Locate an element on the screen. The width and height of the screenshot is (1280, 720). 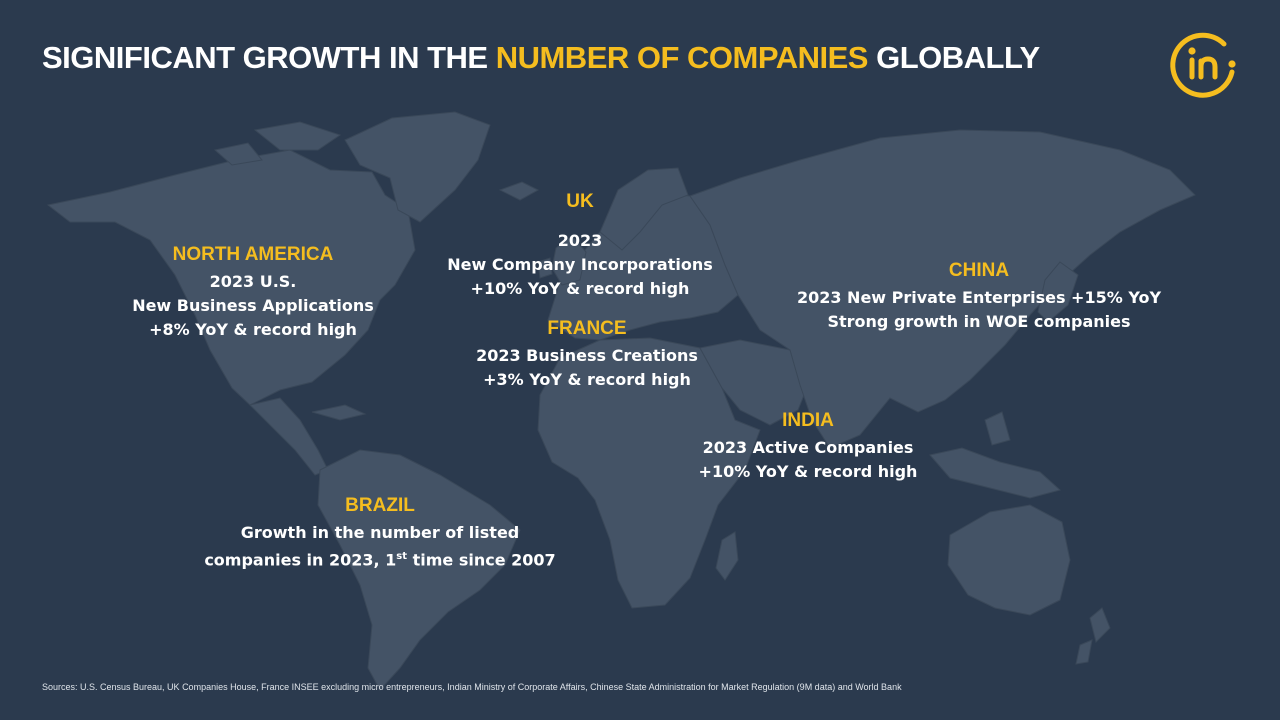
china-line-1: 2023 New Private Enterprises +15% YoY is located at coordinates (979, 297).